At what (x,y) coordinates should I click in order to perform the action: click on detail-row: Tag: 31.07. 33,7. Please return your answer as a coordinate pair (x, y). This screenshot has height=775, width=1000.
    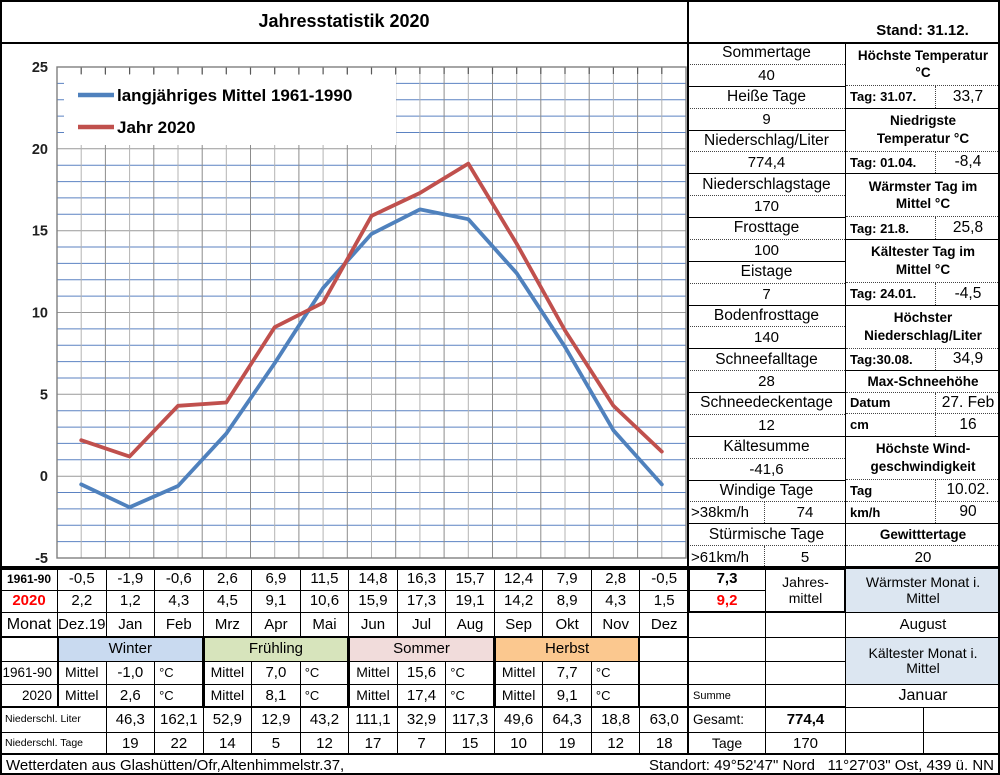
    Looking at the image, I should click on (923, 97).